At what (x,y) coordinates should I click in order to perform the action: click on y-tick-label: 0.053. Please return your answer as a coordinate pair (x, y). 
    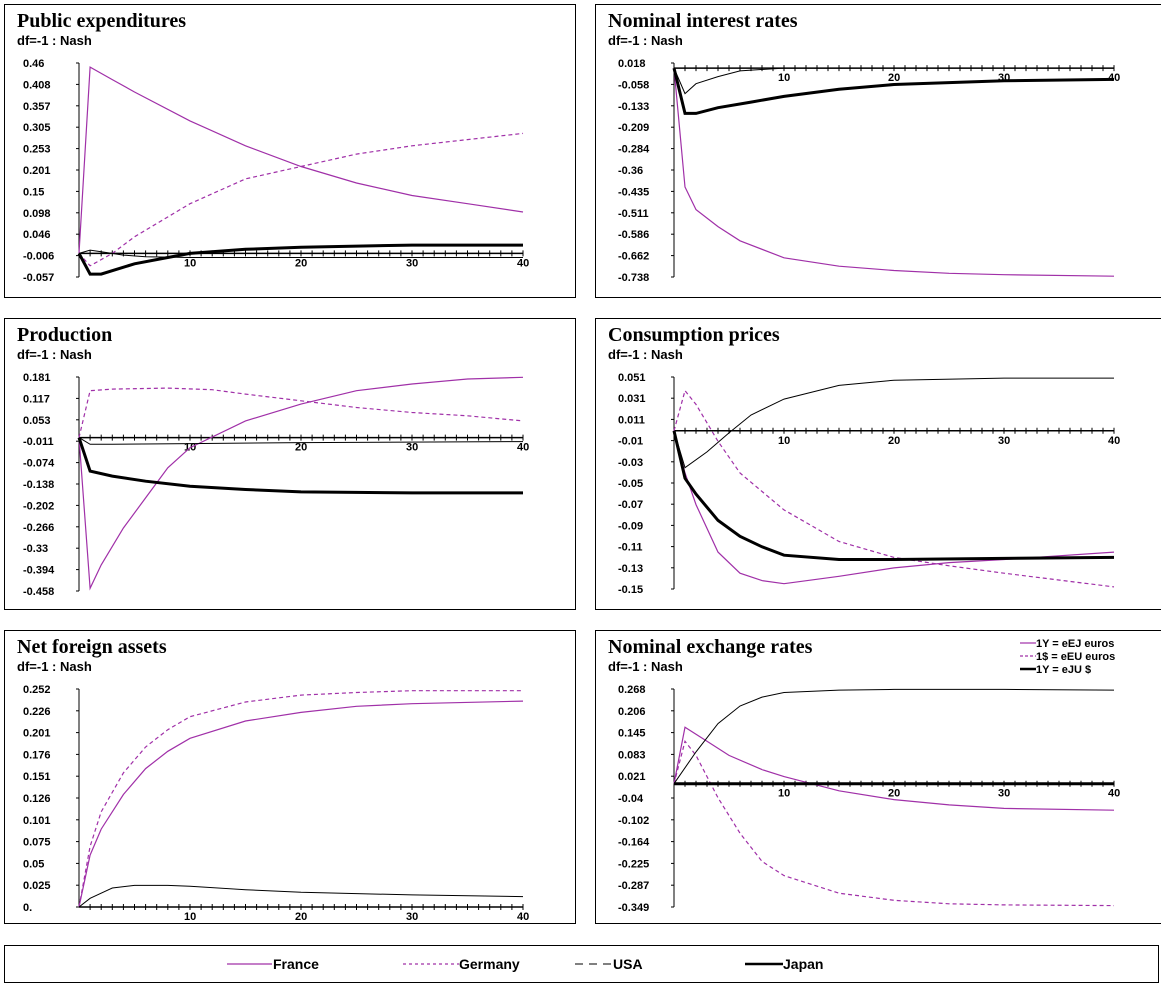
    Looking at the image, I should click on (37, 421).